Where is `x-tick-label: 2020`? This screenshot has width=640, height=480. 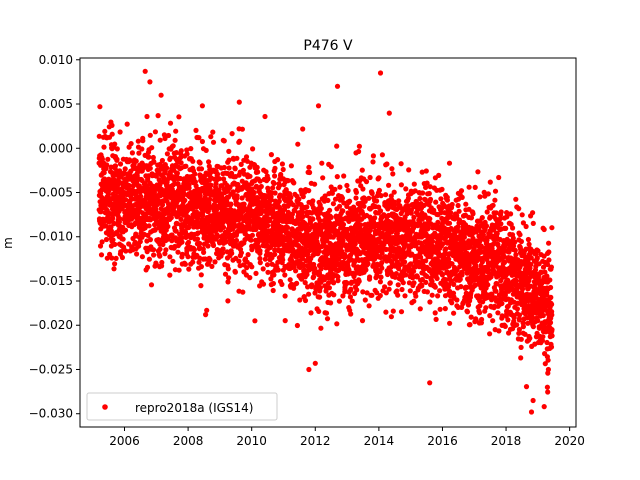 x-tick-label: 2020 is located at coordinates (569, 441).